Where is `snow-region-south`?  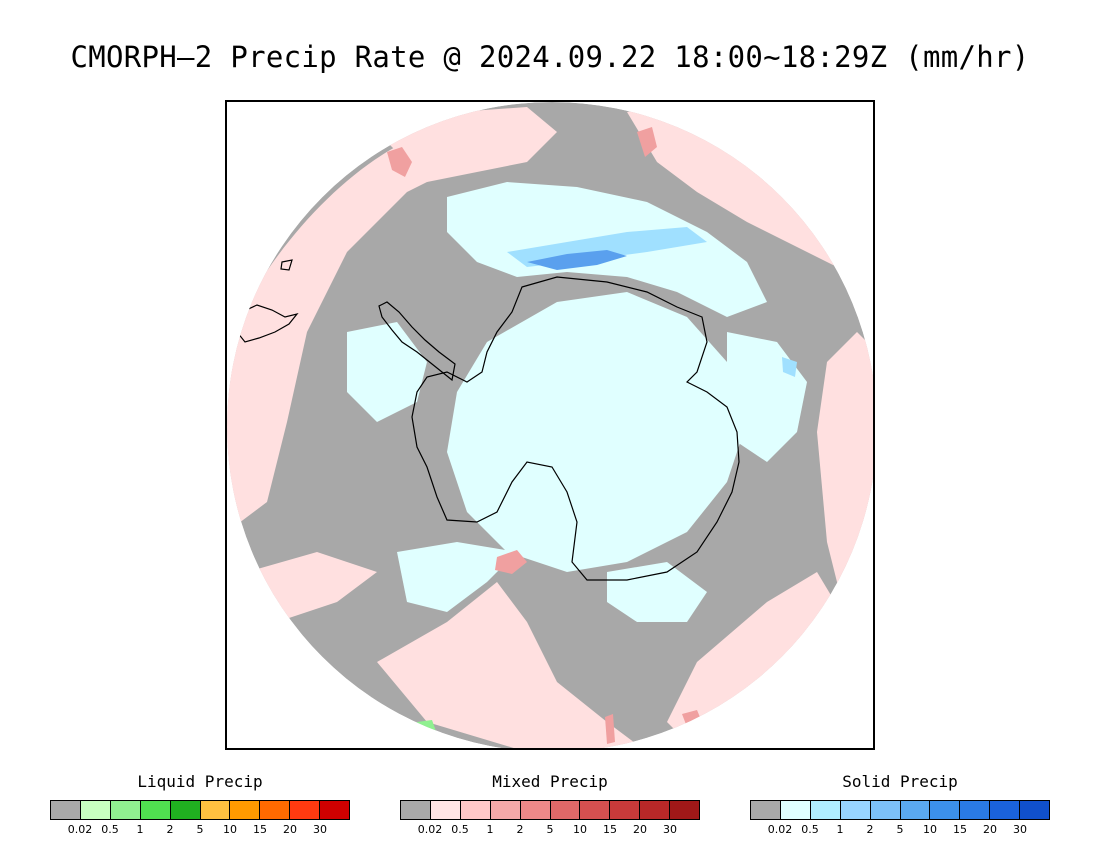 snow-region-south is located at coordinates (657, 592).